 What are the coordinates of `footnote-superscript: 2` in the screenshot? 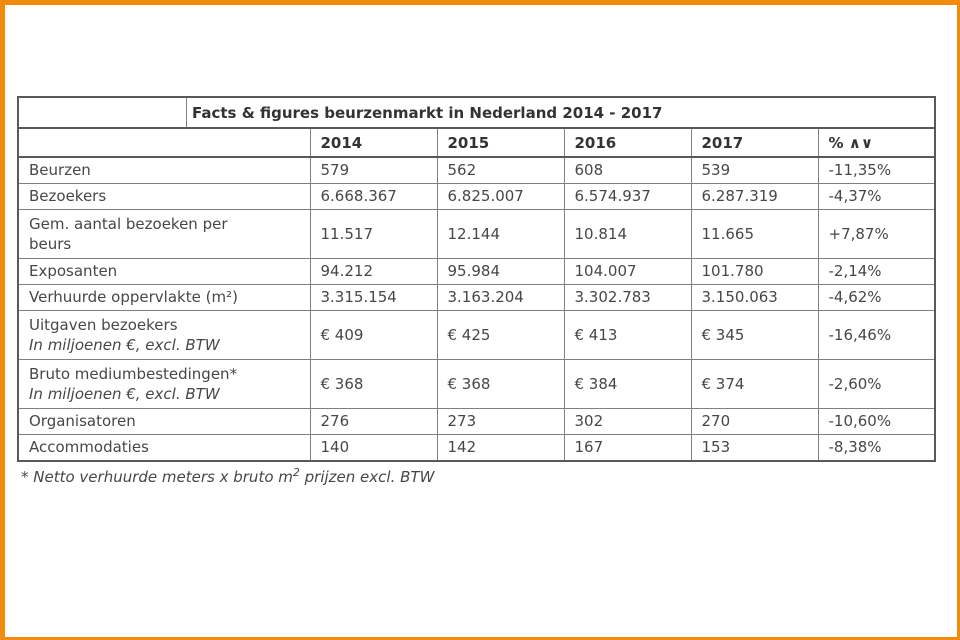 It's located at (296, 472).